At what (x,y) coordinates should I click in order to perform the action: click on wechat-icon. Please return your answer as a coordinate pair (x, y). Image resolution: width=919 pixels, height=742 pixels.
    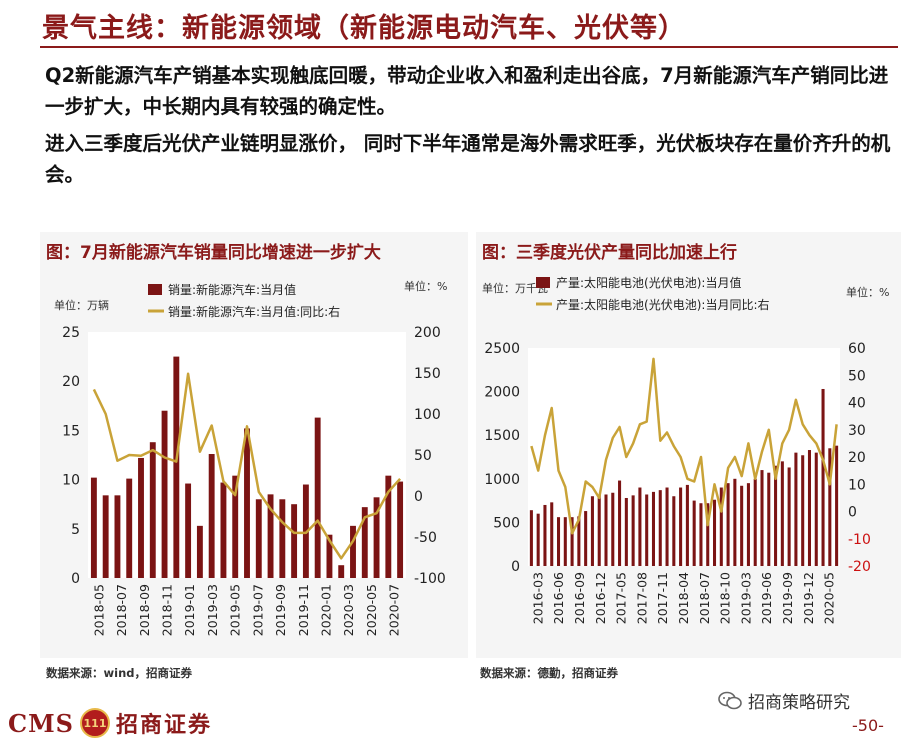
    Looking at the image, I should click on (730, 701).